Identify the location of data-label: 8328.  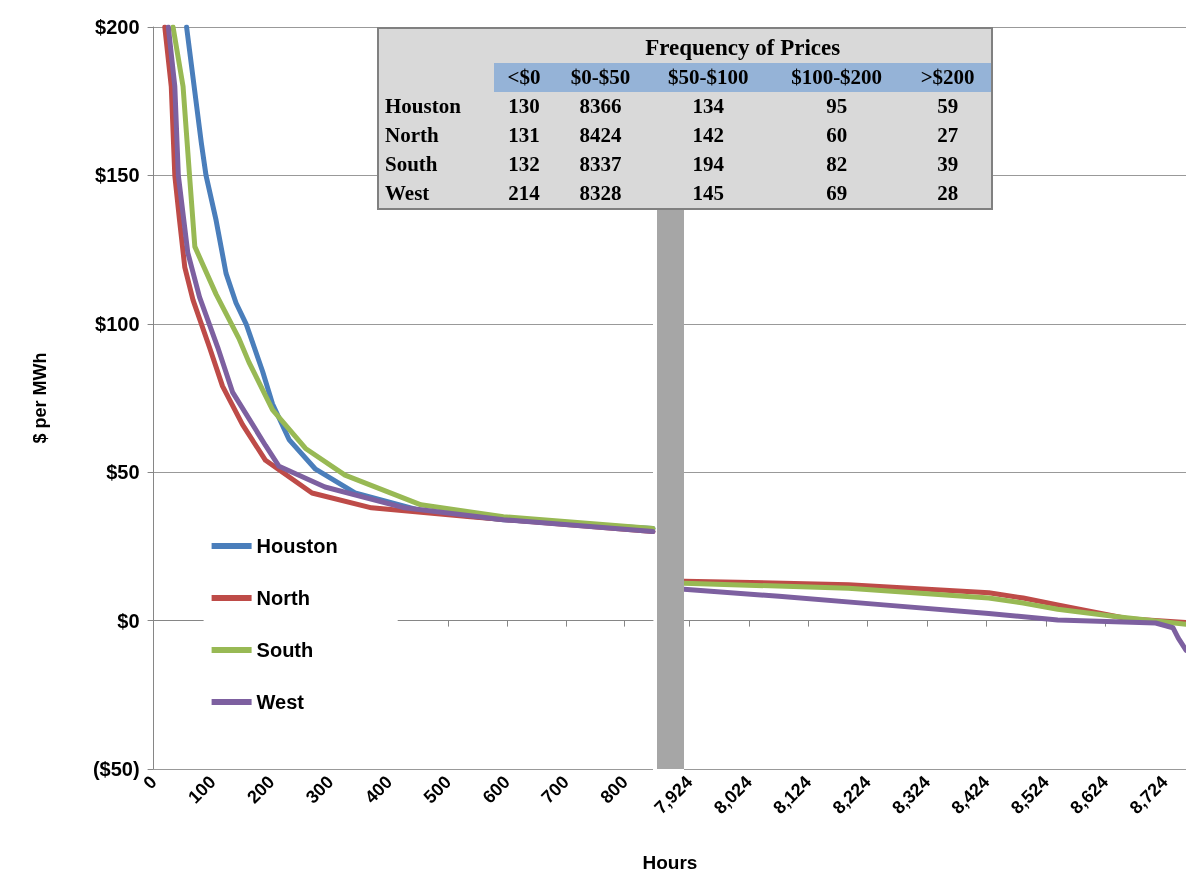
(600, 193).